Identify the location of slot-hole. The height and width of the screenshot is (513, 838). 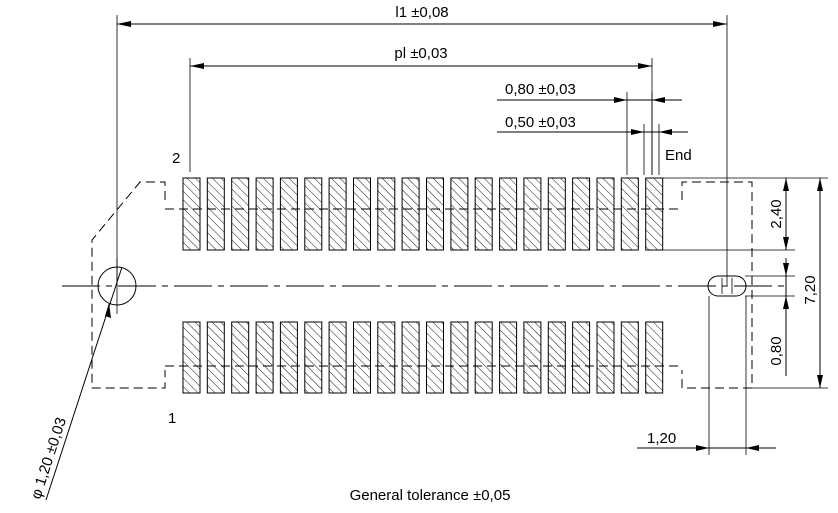
(727, 365).